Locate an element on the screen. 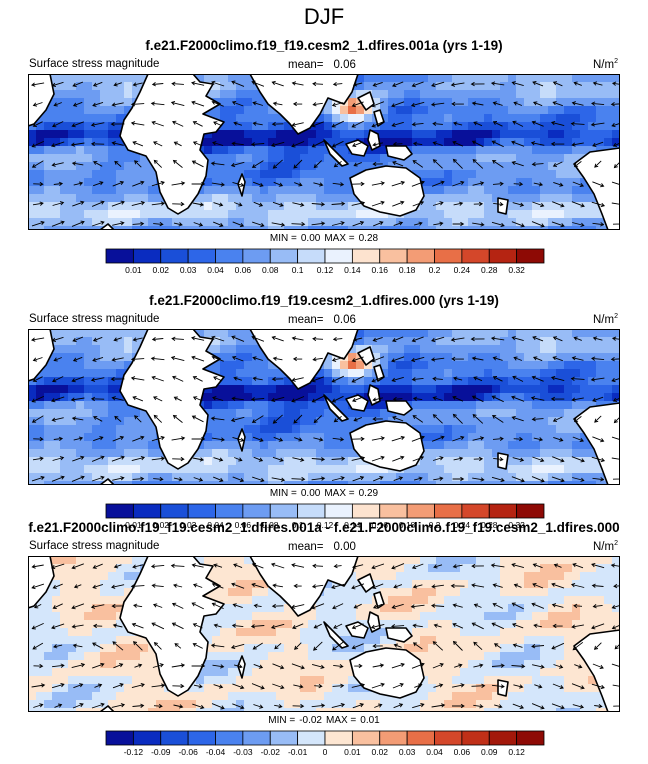 The width and height of the screenshot is (648, 764). island-outline is located at coordinates (503, 206).